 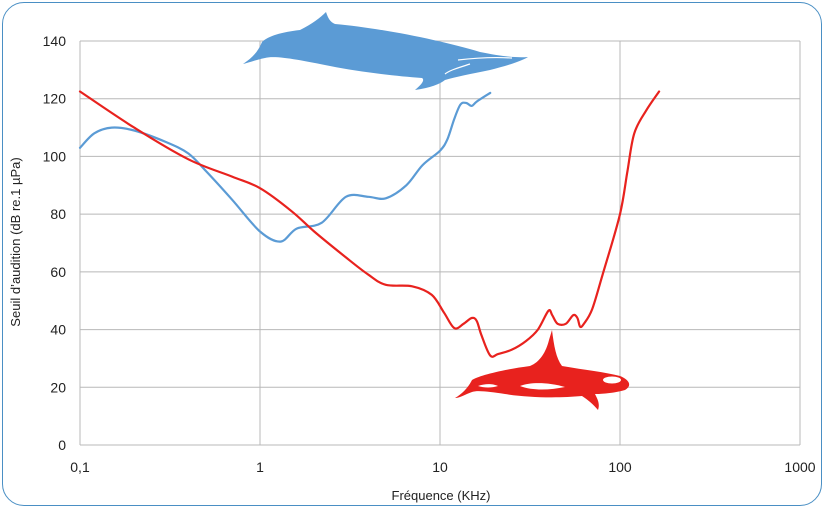 What do you see at coordinates (58, 387) in the screenshot?
I see `y-tick-label: 20` at bounding box center [58, 387].